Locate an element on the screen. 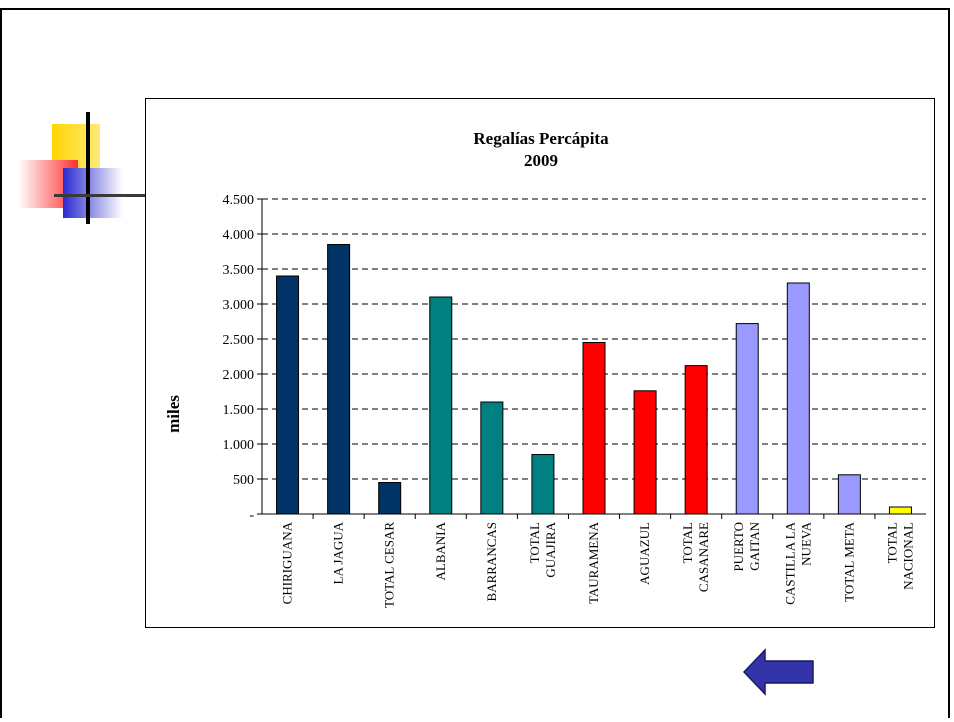 The image size is (954, 722). y-tick-label-6: 3.000 is located at coordinates (239, 305).